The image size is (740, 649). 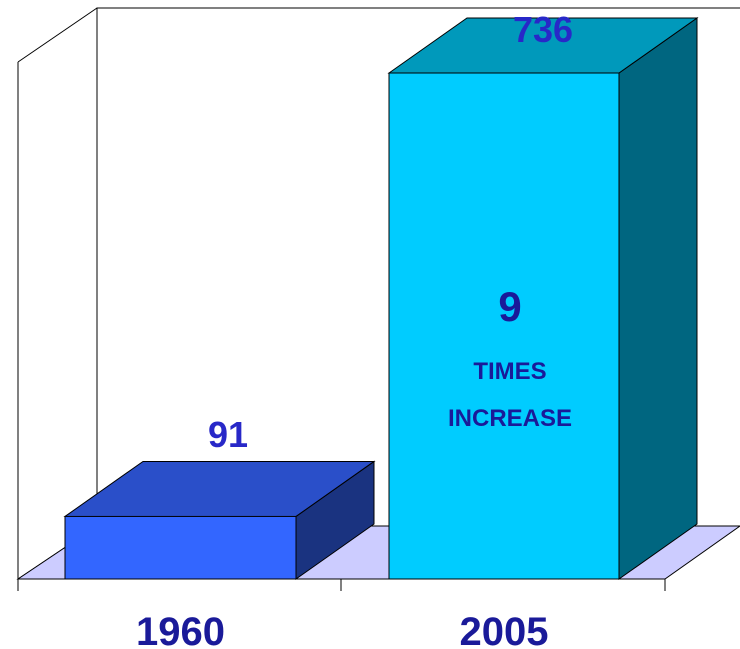 I want to click on bar-2005-side, so click(x=658, y=298).